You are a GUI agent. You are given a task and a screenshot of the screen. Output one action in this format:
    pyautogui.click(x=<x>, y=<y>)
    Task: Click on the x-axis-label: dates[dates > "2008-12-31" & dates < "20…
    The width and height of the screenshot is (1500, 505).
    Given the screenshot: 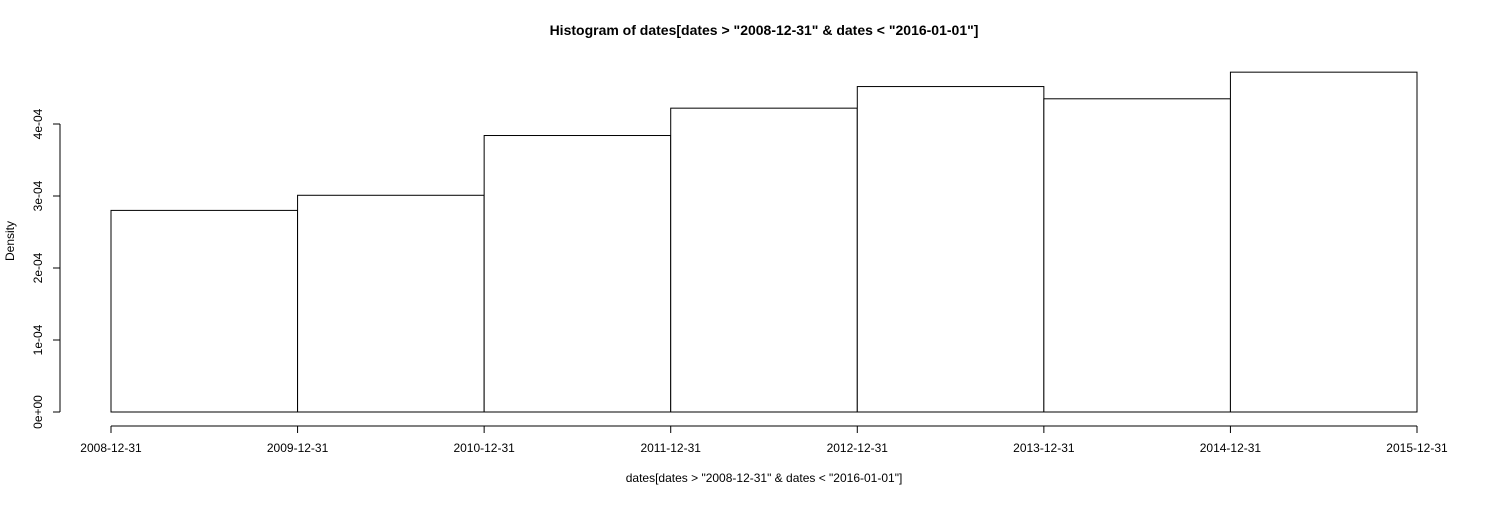 What is the action you would take?
    pyautogui.click(x=764, y=478)
    